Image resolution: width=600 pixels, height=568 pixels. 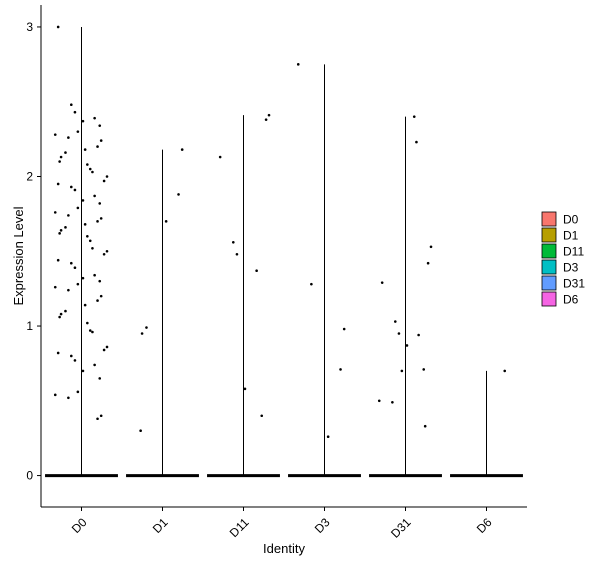 What do you see at coordinates (571, 236) in the screenshot?
I see `legend-label: D1` at bounding box center [571, 236].